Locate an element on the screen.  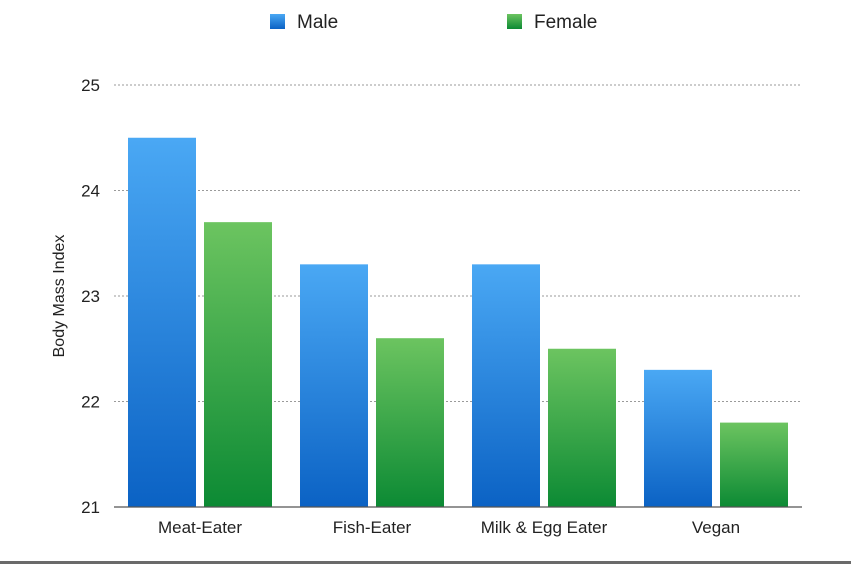
legend-label-male: Male is located at coordinates (317, 22).